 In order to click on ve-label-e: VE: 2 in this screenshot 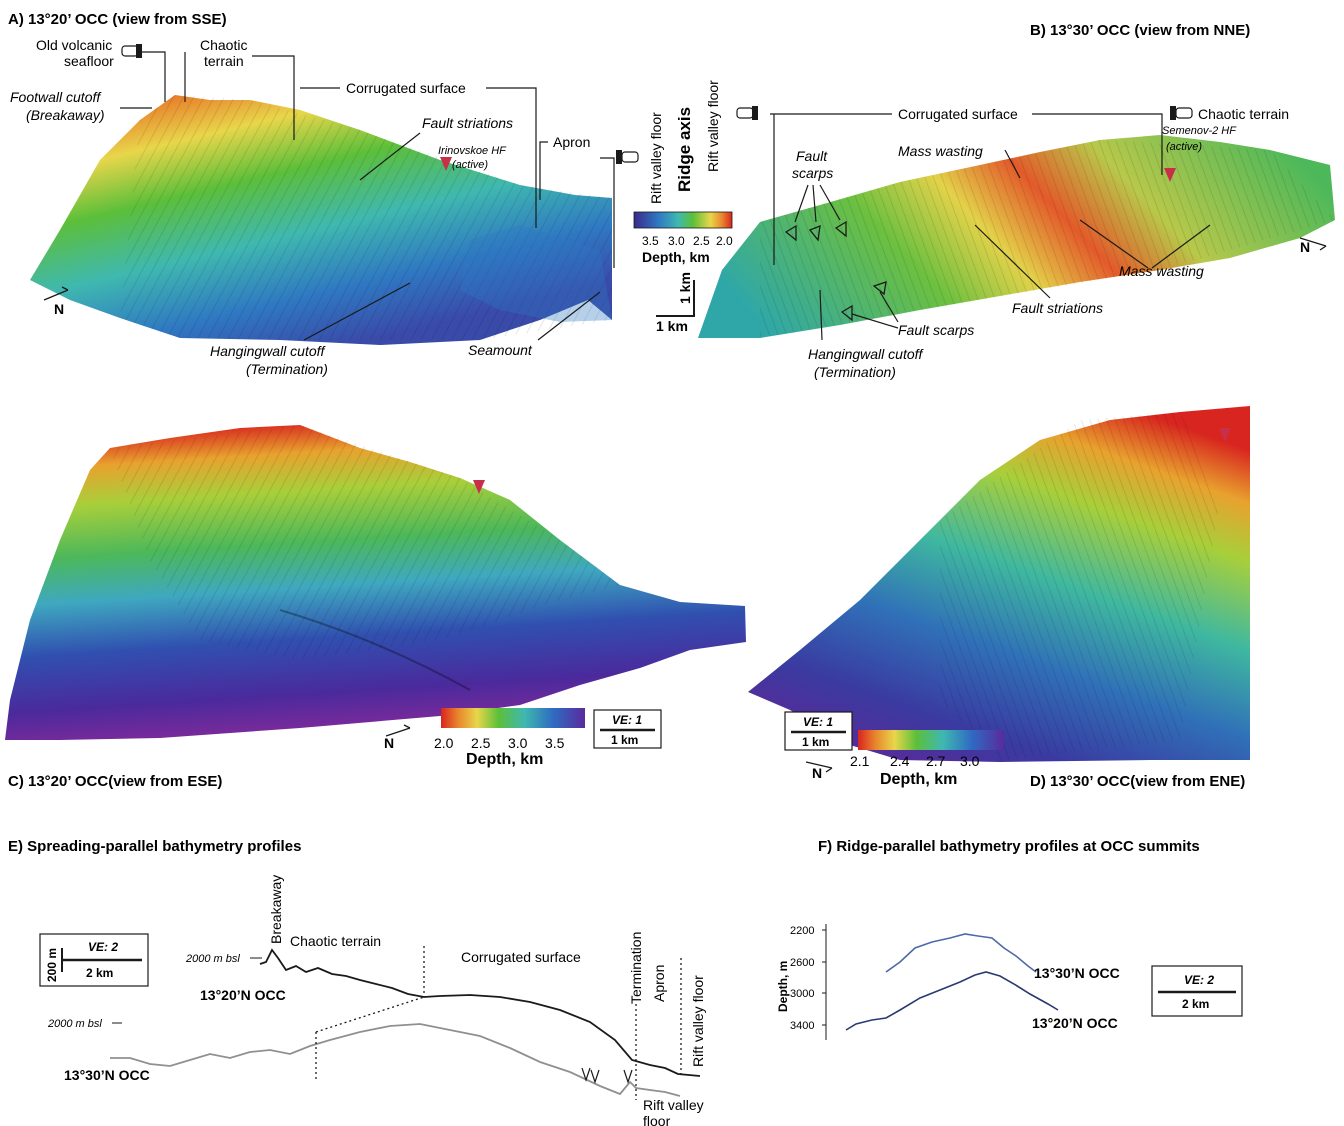, I will do `click(103, 947)`.